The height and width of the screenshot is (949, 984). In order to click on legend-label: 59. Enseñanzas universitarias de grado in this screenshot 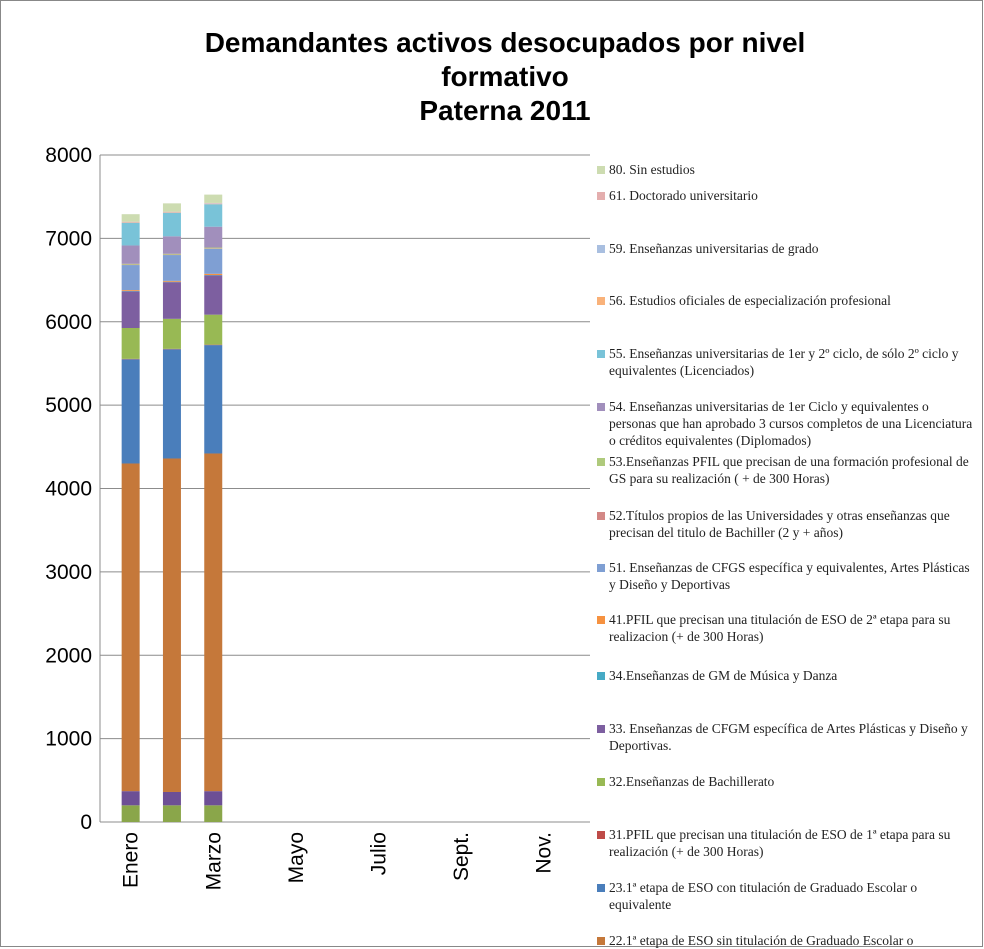, I will do `click(793, 248)`.